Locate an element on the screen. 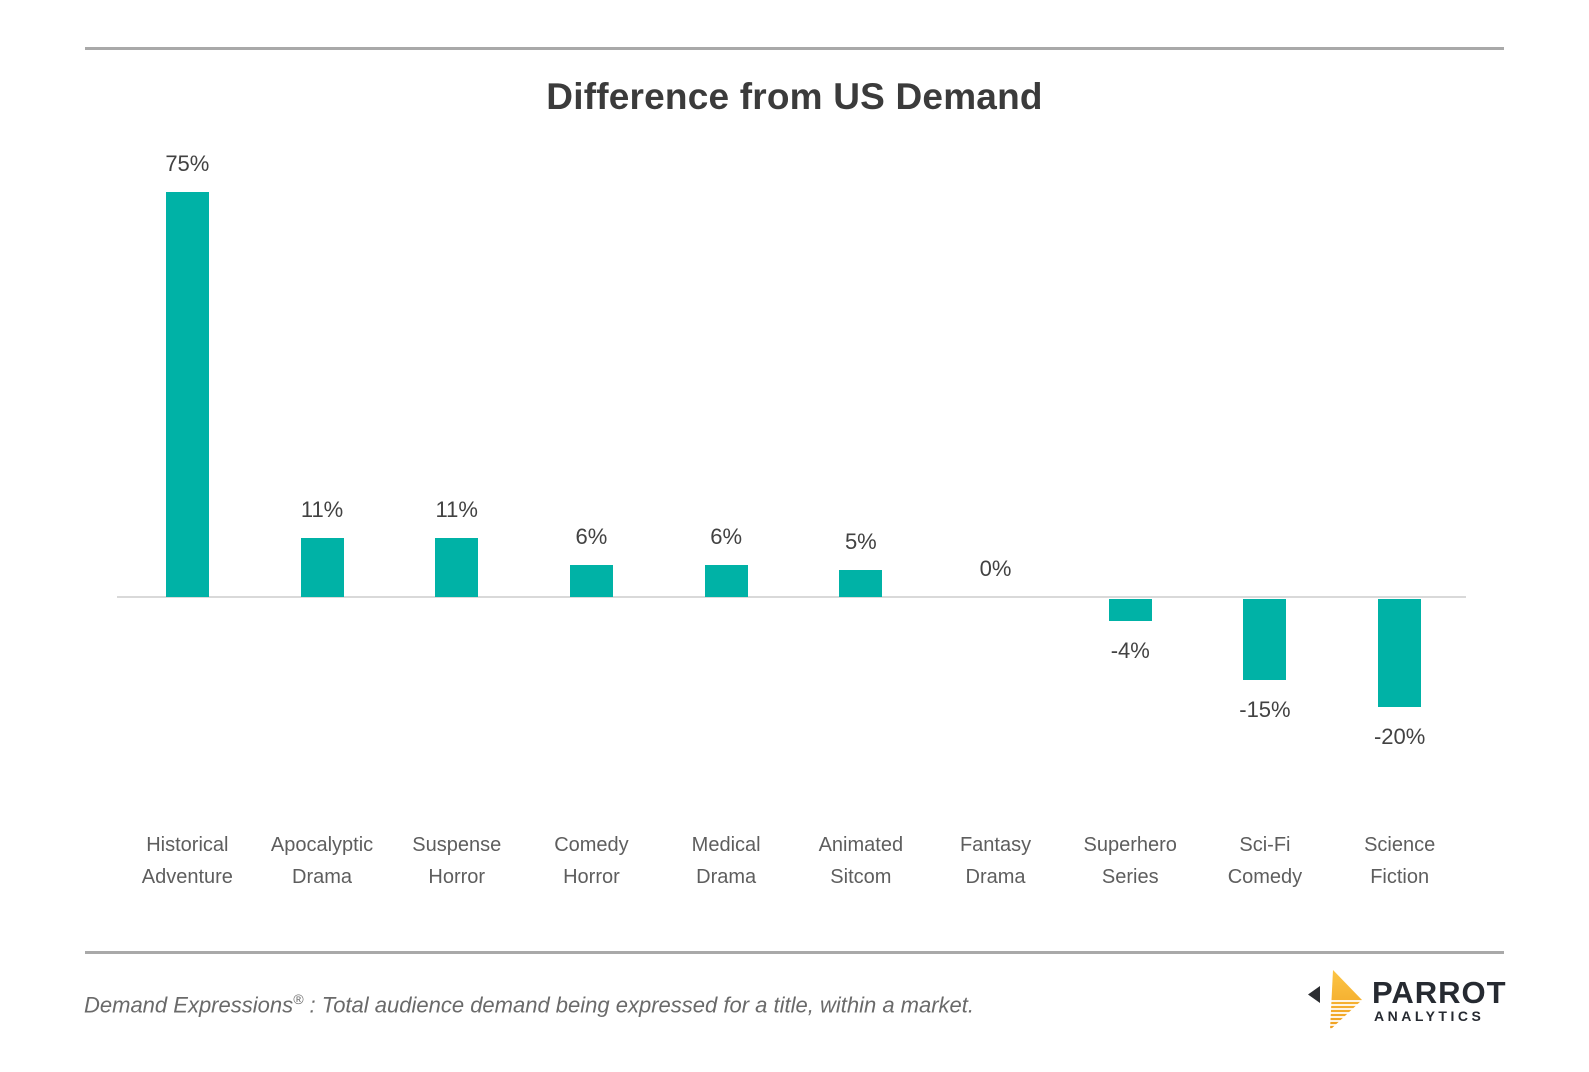 This screenshot has height=1072, width=1589. bar-animated-sitcom is located at coordinates (861, 583).